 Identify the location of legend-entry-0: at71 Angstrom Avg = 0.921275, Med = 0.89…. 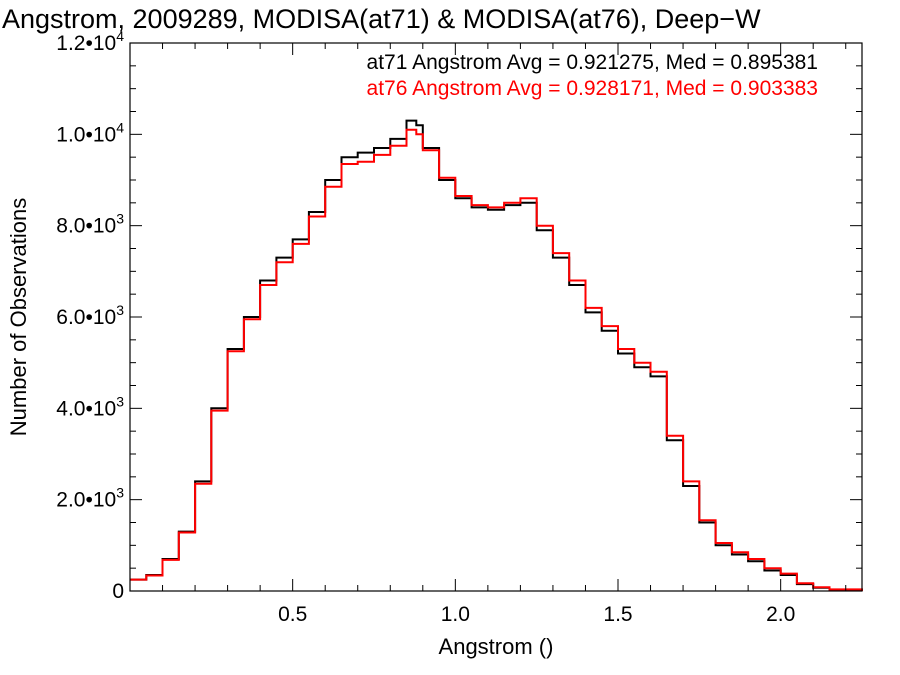
(592, 62).